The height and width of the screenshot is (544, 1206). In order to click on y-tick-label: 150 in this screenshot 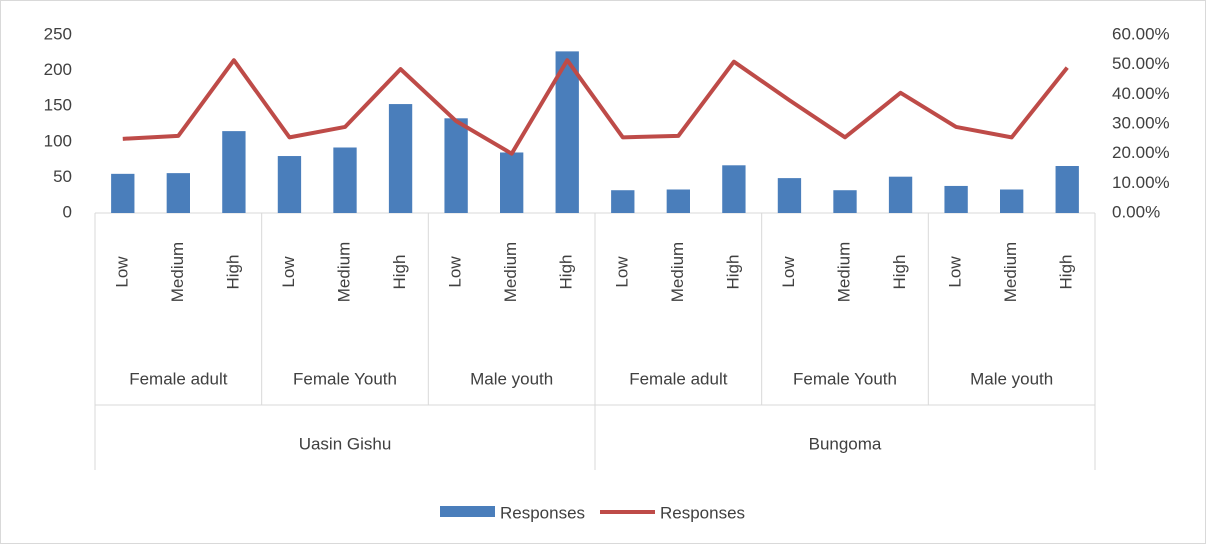, I will do `click(58, 105)`.